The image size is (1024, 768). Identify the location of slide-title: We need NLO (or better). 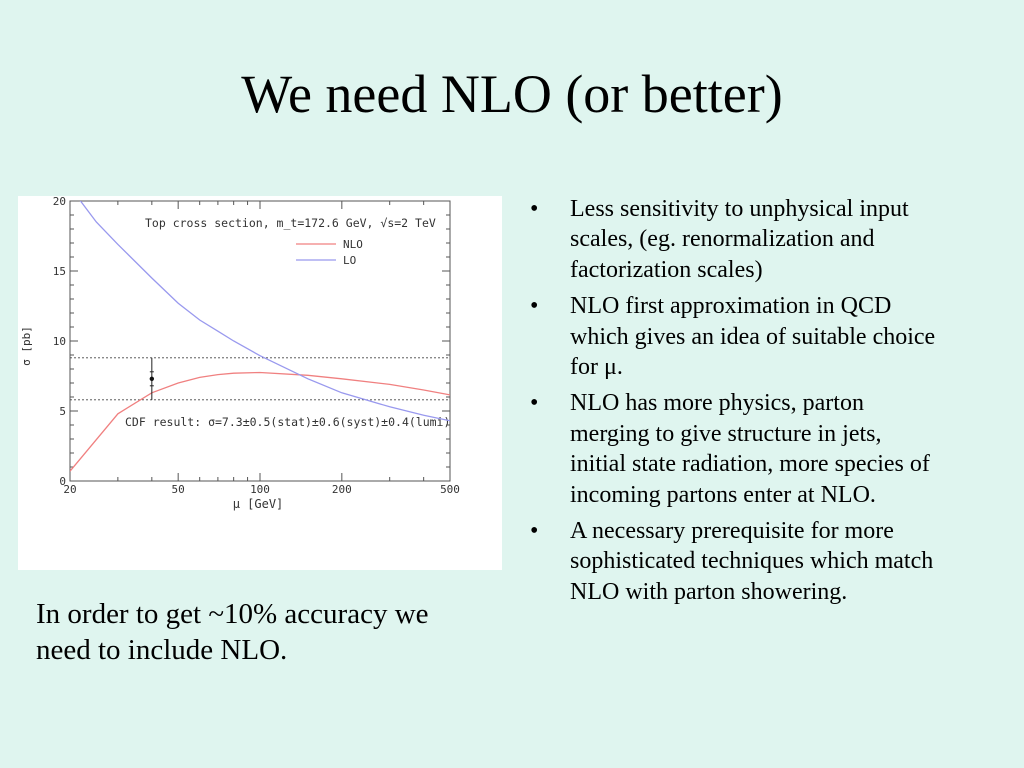
(512, 94).